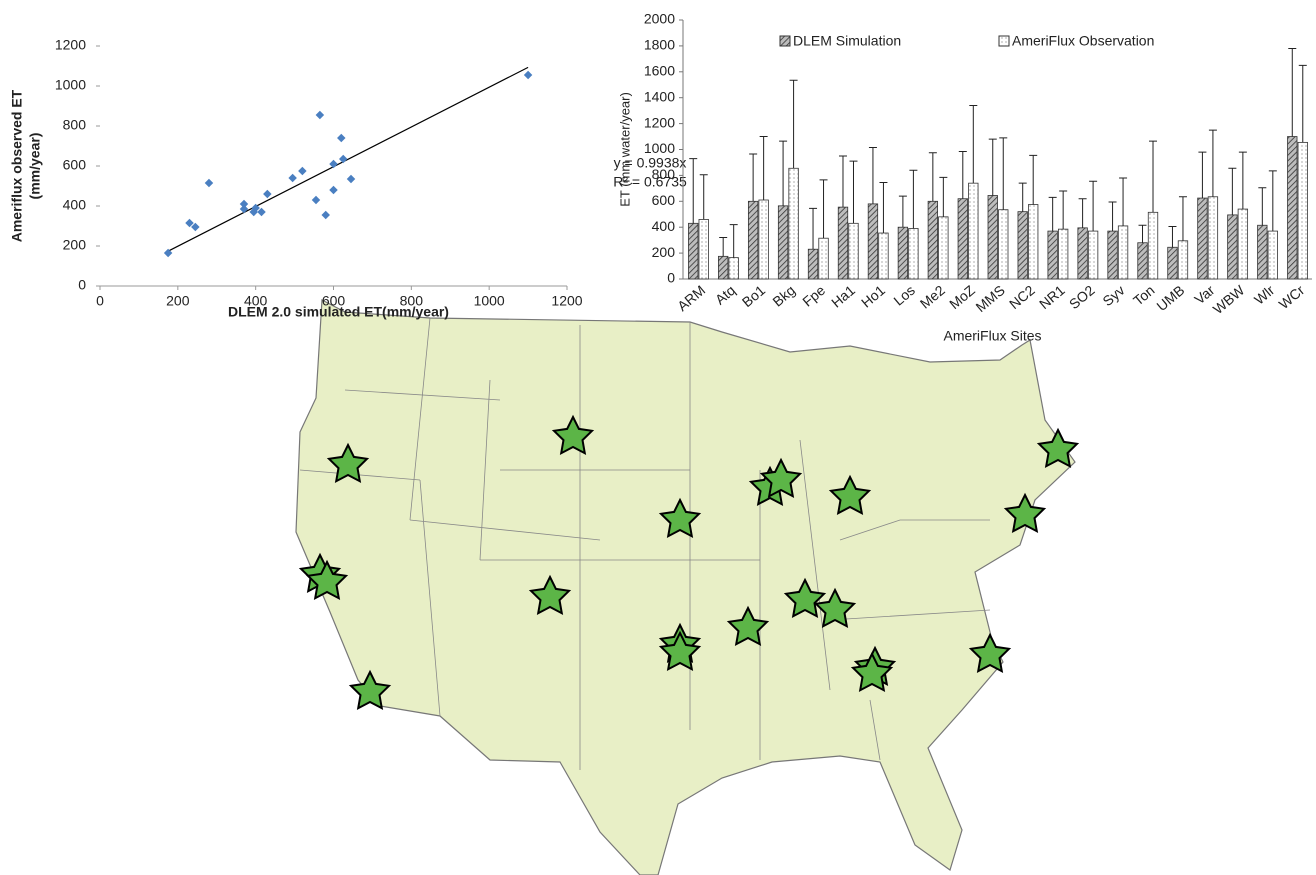 The width and height of the screenshot is (1316, 875). I want to click on x-tick-label: Me2, so click(932, 297).